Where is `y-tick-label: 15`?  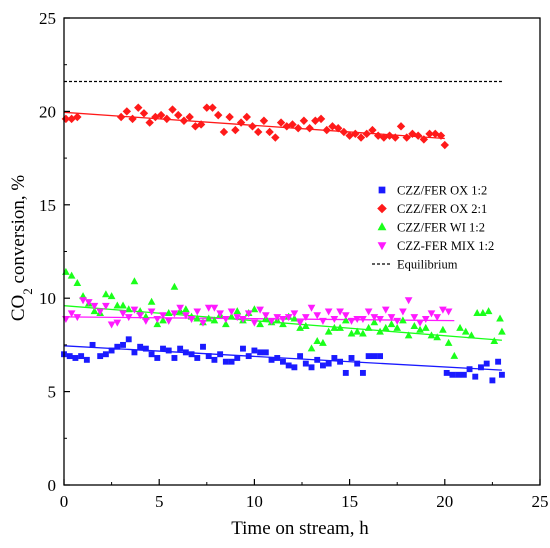
y-tick-label: 15 is located at coordinates (47, 205).